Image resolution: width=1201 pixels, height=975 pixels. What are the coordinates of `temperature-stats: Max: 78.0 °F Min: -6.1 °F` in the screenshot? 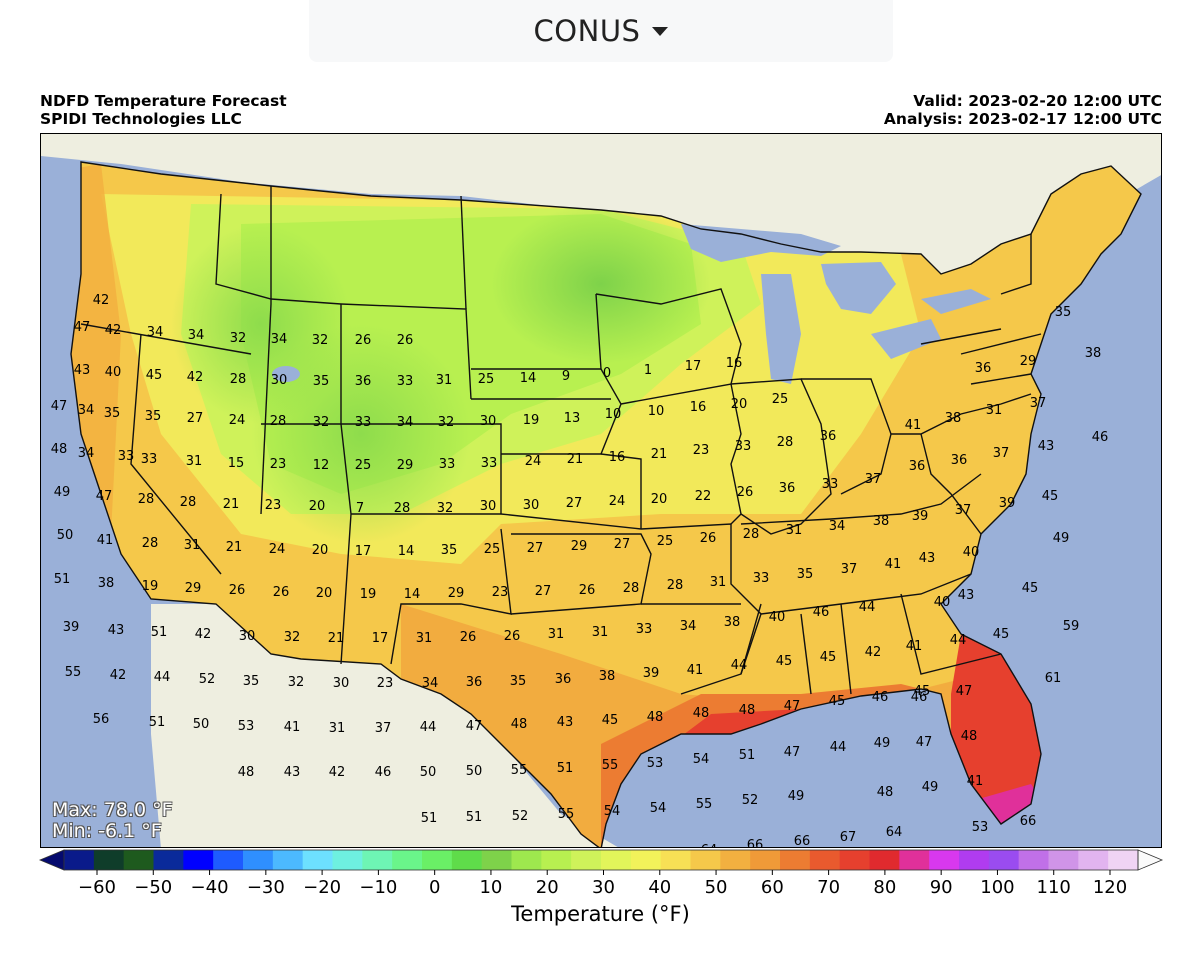 It's located at (112, 821).